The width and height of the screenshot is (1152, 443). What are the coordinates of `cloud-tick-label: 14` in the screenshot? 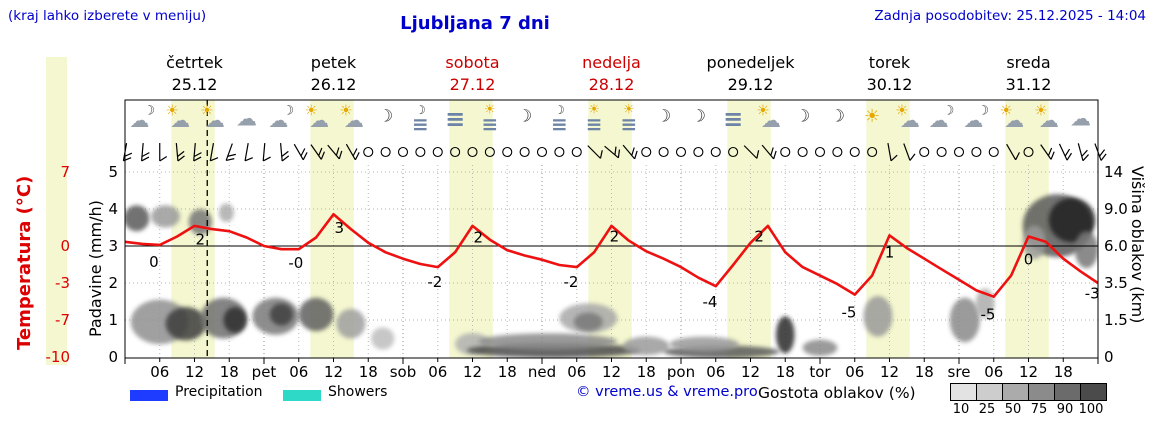 It's located at (1113, 172).